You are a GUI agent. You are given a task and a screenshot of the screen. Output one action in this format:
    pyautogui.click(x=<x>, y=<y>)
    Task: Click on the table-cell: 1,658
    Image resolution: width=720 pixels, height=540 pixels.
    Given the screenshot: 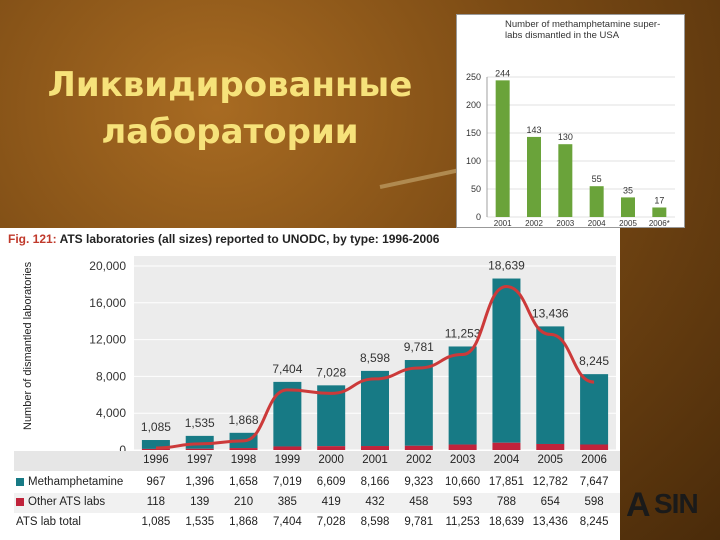 What is the action you would take?
    pyautogui.click(x=243, y=482)
    